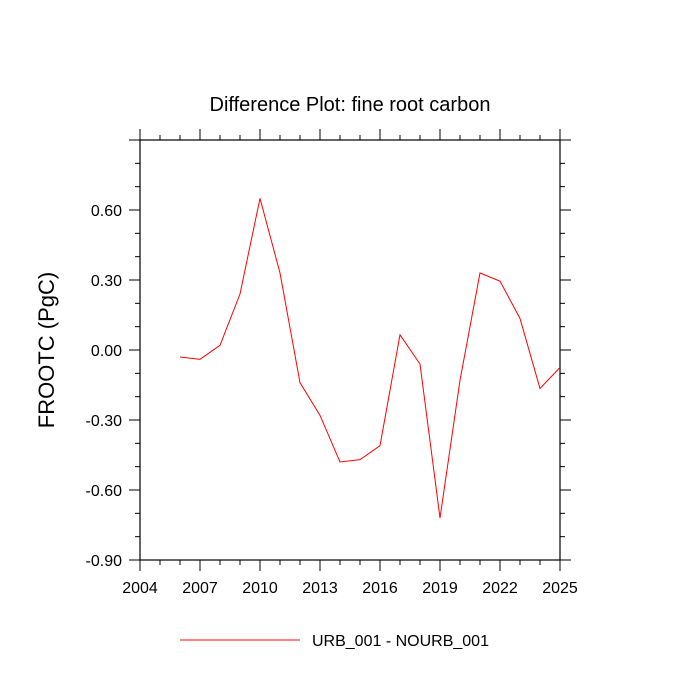 The height and width of the screenshot is (700, 700). I want to click on legend: URB_001 - NOURB_001, so click(334, 641).